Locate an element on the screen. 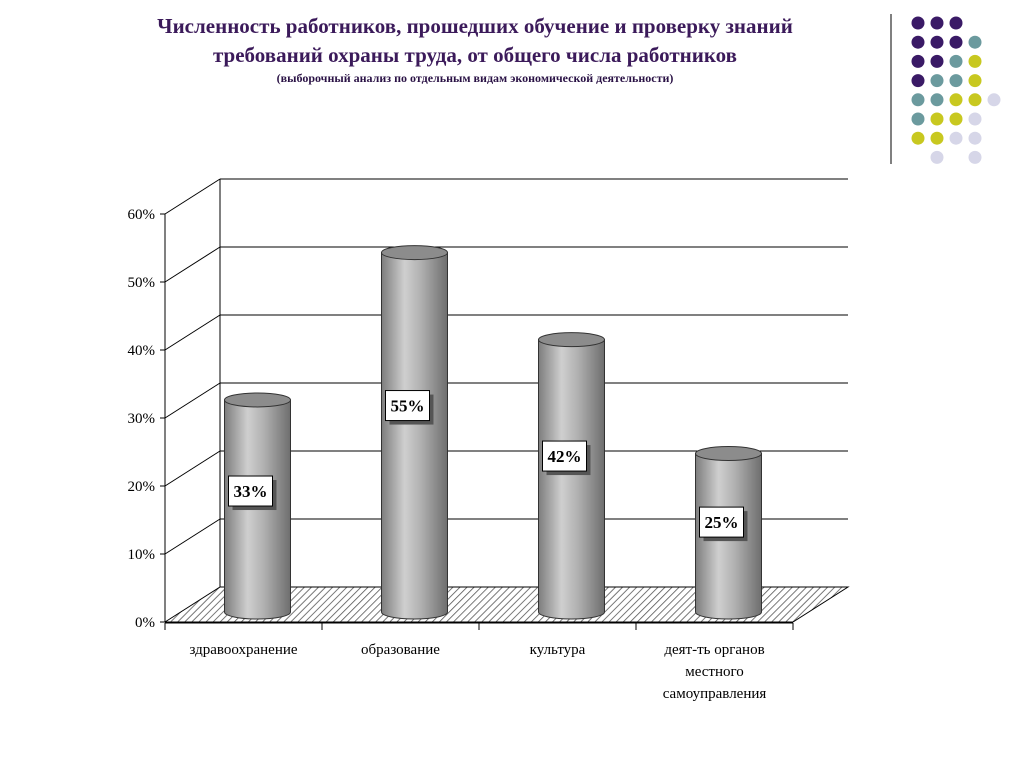 The width and height of the screenshot is (1024, 768). y-tick-label: 60% is located at coordinates (142, 215).